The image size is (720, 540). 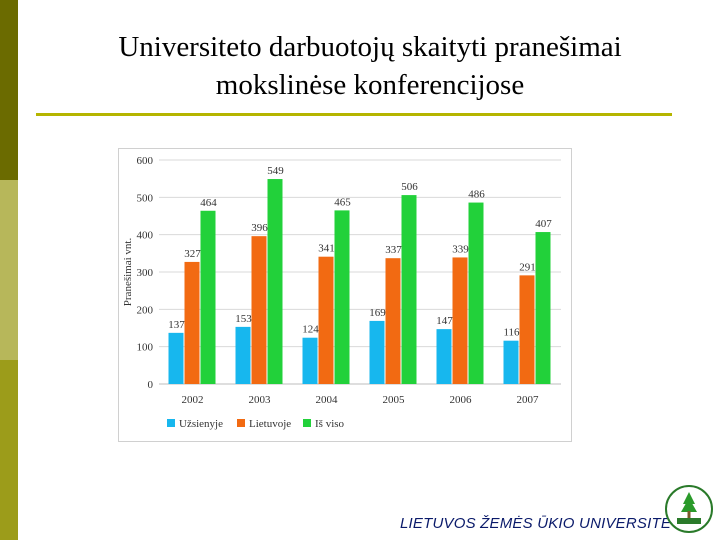 What do you see at coordinates (511, 333) in the screenshot?
I see `data-label: 116` at bounding box center [511, 333].